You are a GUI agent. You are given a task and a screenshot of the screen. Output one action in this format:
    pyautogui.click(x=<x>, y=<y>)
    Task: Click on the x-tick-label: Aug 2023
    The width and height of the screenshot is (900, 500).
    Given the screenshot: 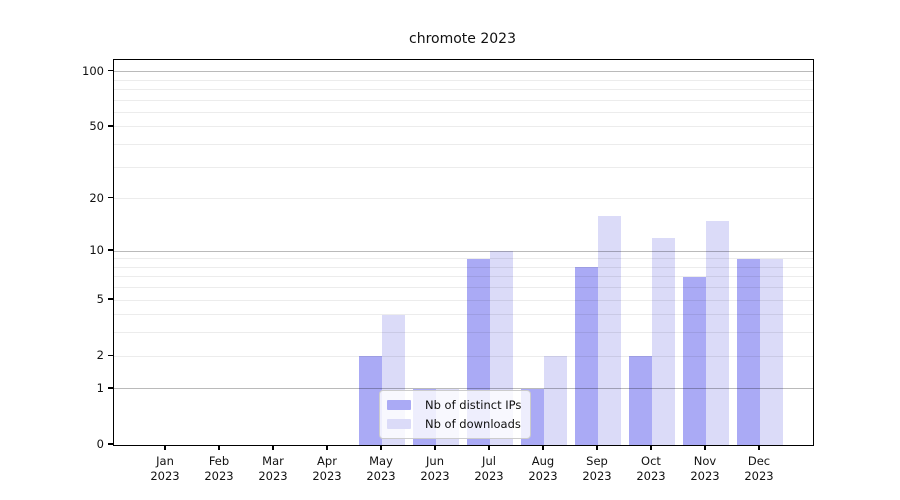 What is the action you would take?
    pyautogui.click(x=543, y=468)
    